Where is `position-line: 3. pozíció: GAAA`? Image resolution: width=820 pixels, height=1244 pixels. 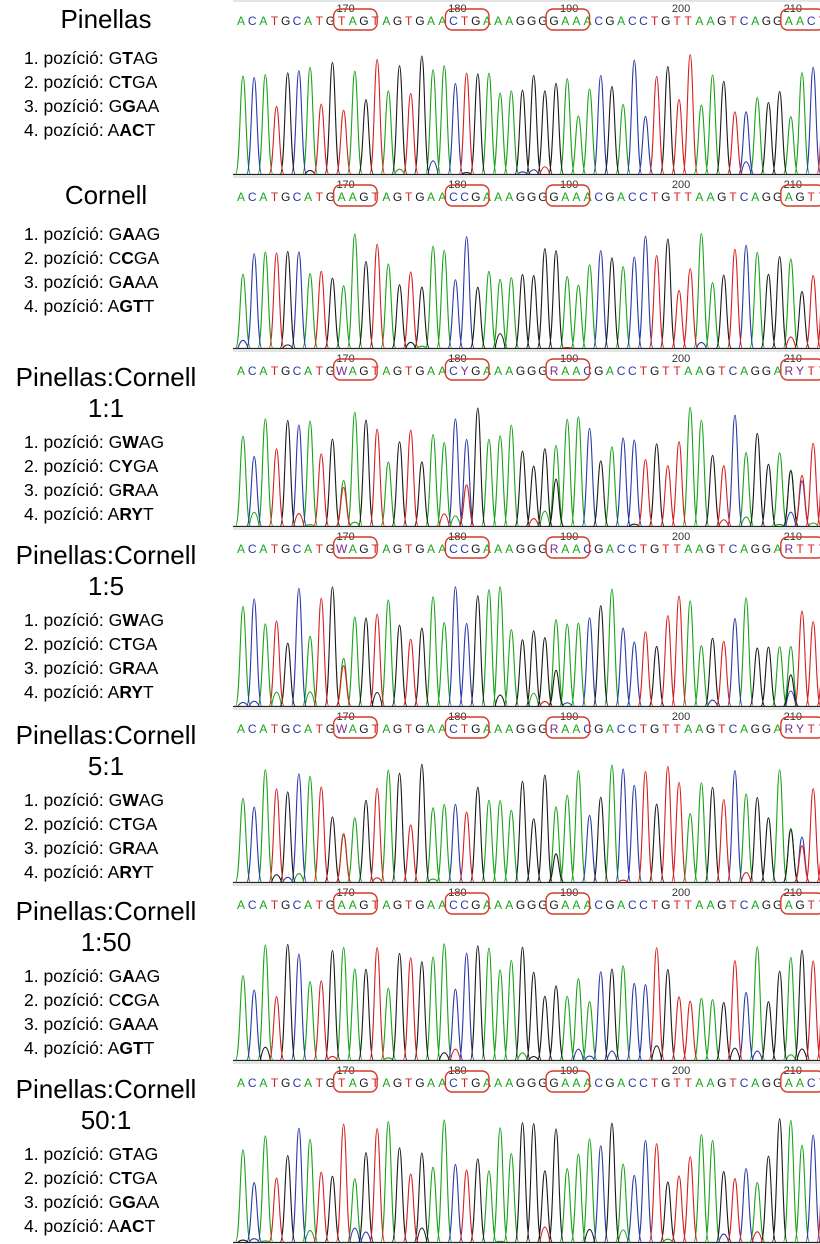
position-line: 3. pozíció: GAAA is located at coordinates (92, 282).